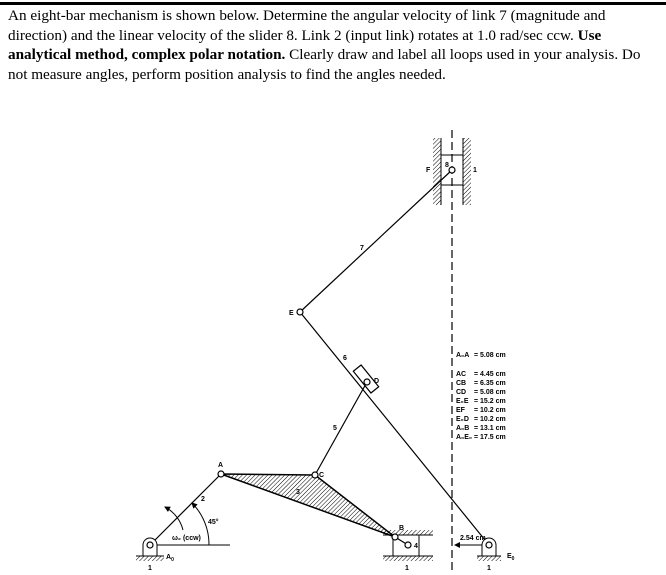 This screenshot has width=666, height=575. What do you see at coordinates (150, 568) in the screenshot?
I see `label-ground-a0: 1` at bounding box center [150, 568].